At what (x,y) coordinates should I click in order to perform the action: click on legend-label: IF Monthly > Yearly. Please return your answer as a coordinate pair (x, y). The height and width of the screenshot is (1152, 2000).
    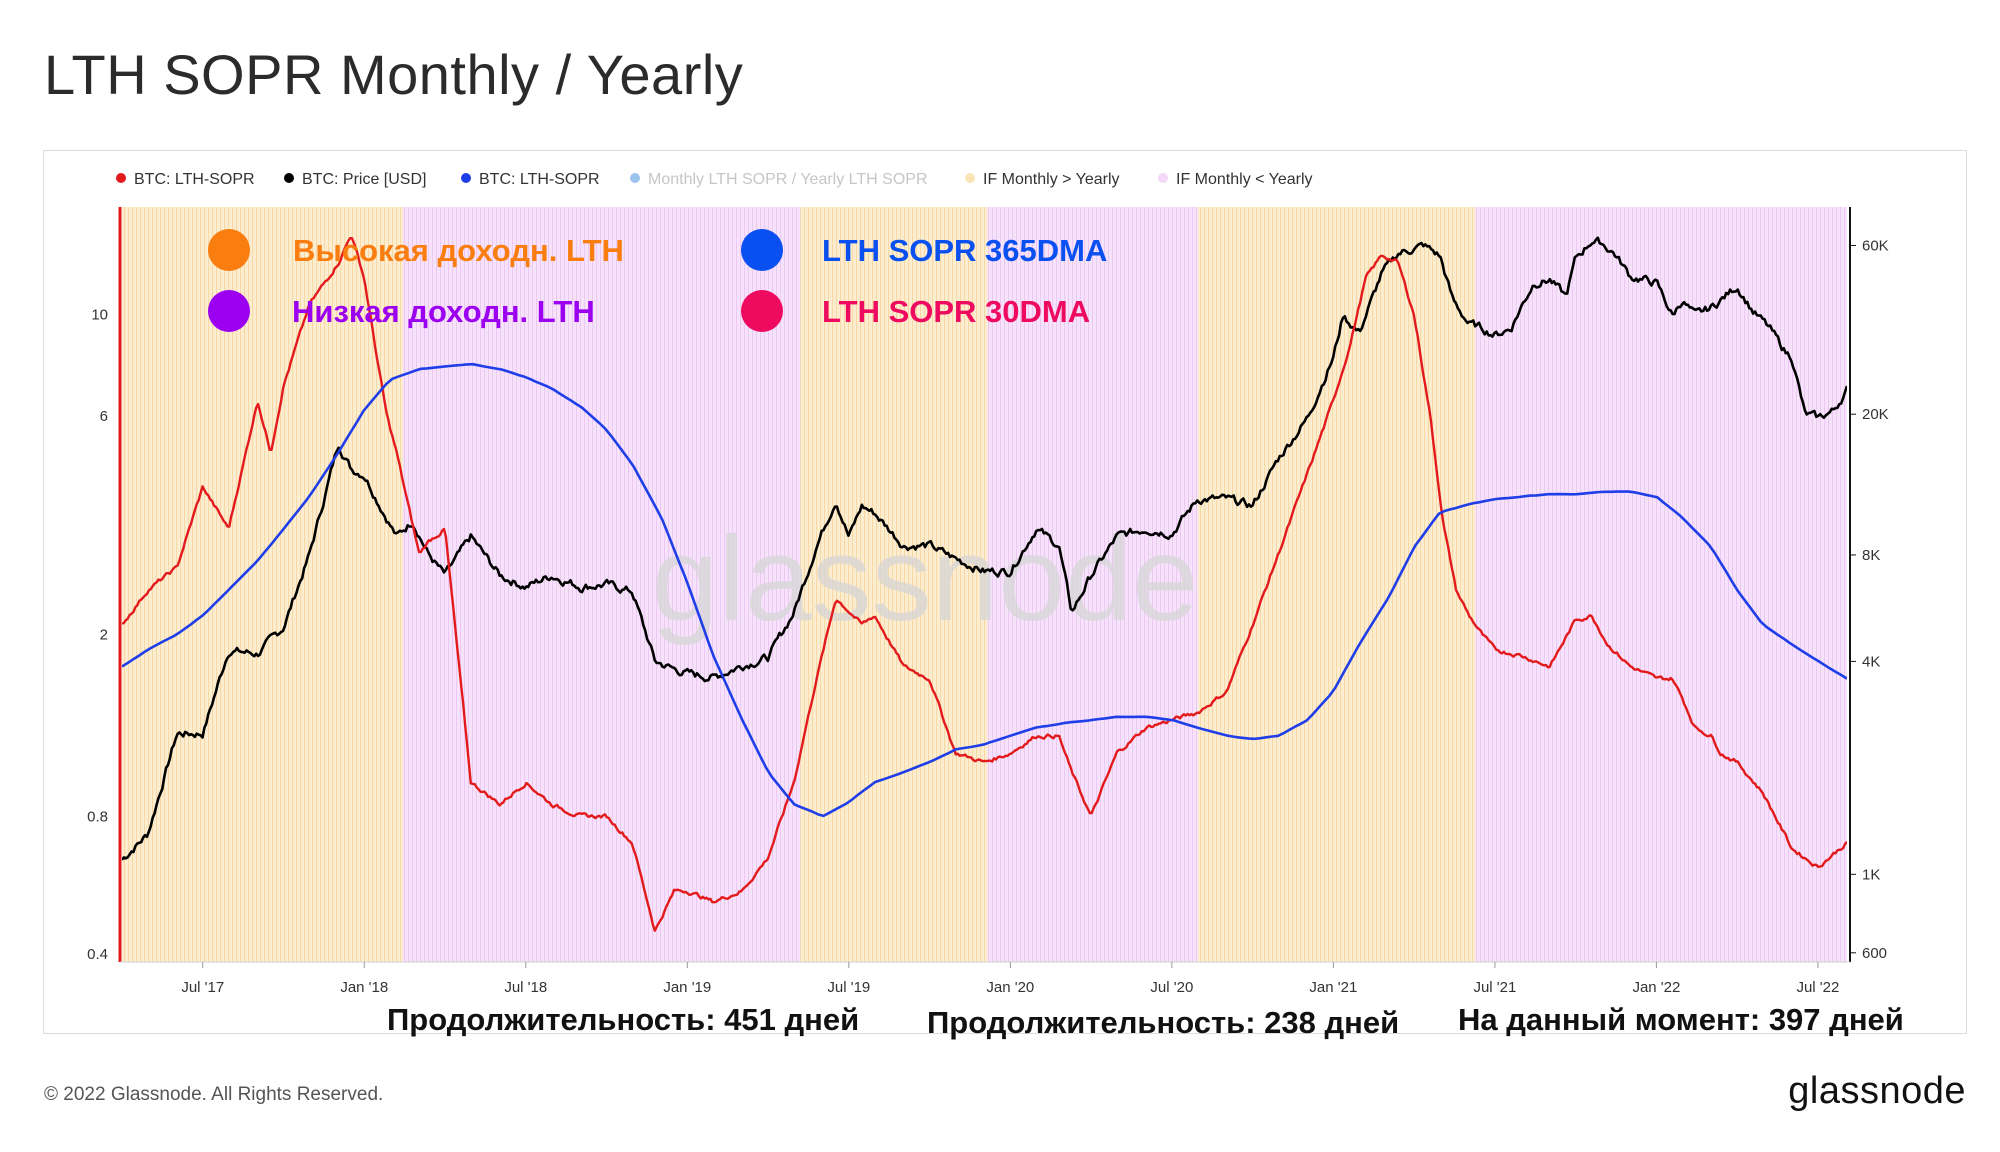
    Looking at the image, I should click on (1051, 179).